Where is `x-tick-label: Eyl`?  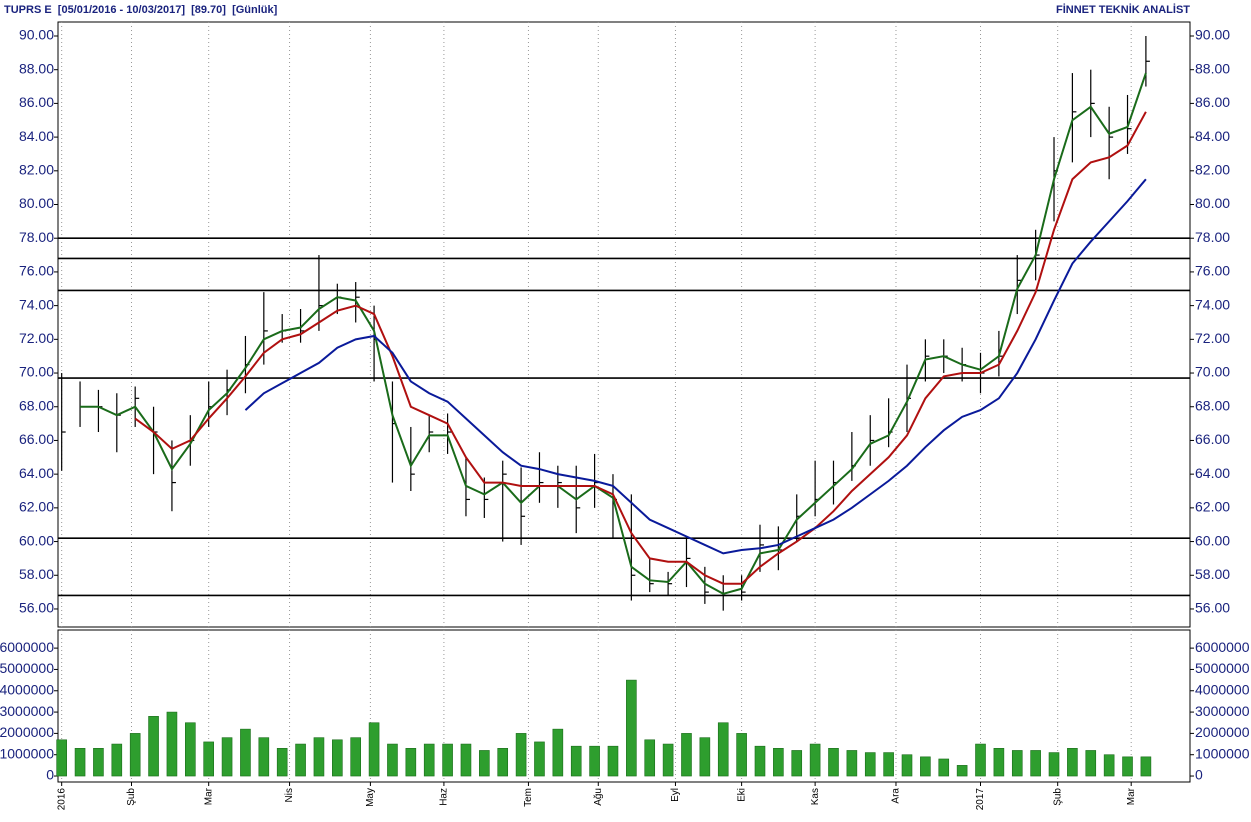 x-tick-label: Eyl is located at coordinates (675, 795).